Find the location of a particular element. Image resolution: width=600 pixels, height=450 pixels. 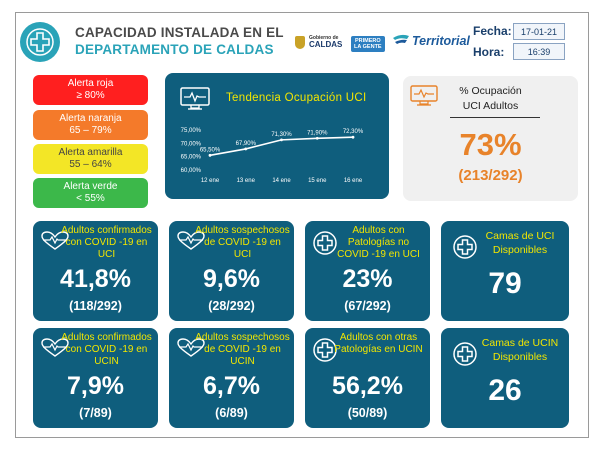

occupancy-panel is located at coordinates (490, 138).